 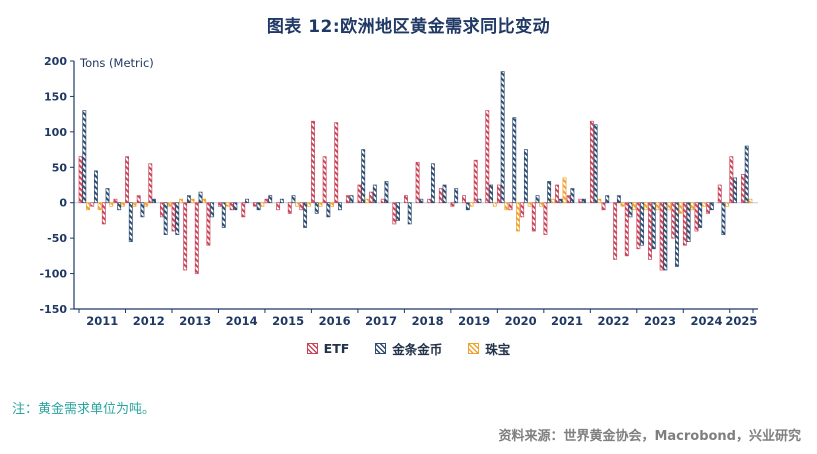 What do you see at coordinates (242, 321) in the screenshot?
I see `svg-text: 2014` at bounding box center [242, 321].